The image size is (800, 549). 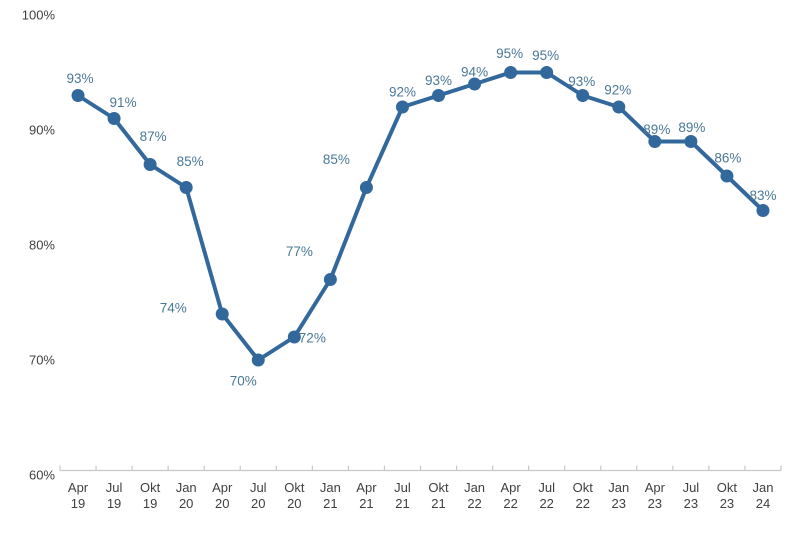 I want to click on data-point-label: 87%, so click(x=153, y=136).